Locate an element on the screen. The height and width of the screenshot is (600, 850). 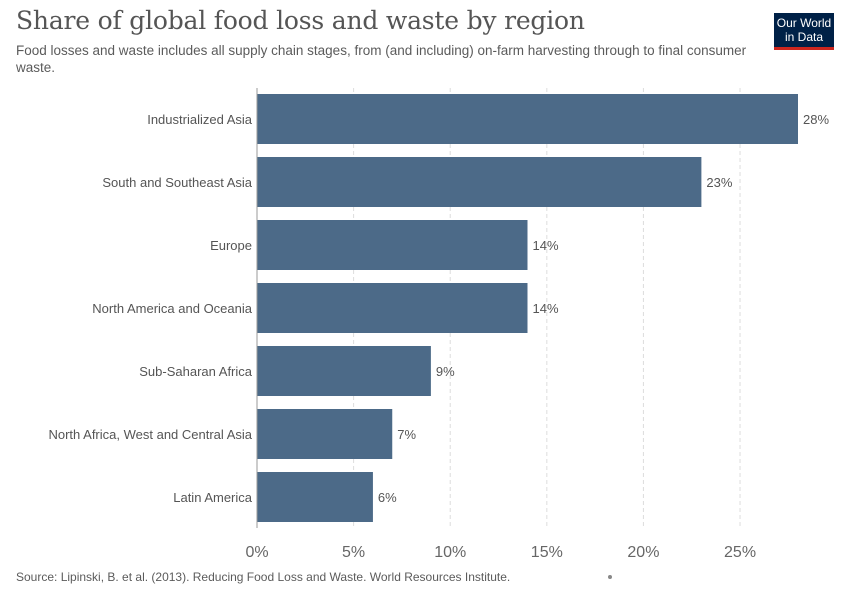
x-tick-label-3: 15% is located at coordinates (547, 552).